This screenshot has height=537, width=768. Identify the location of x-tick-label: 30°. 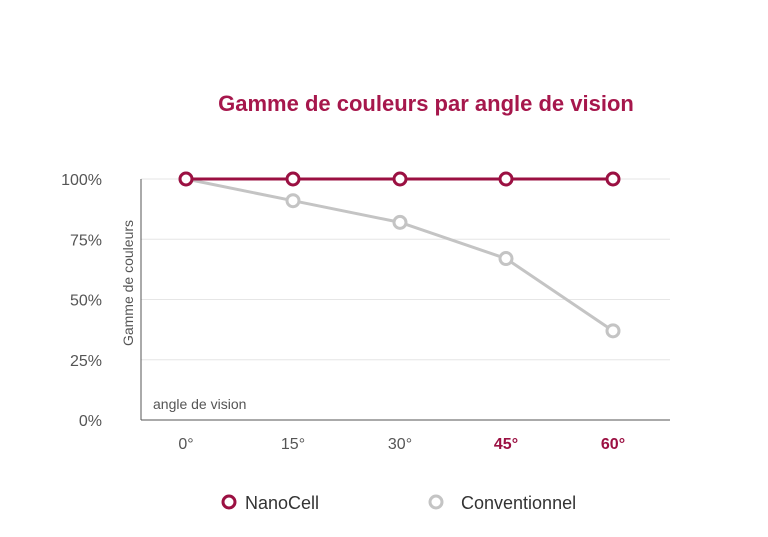
(400, 444).